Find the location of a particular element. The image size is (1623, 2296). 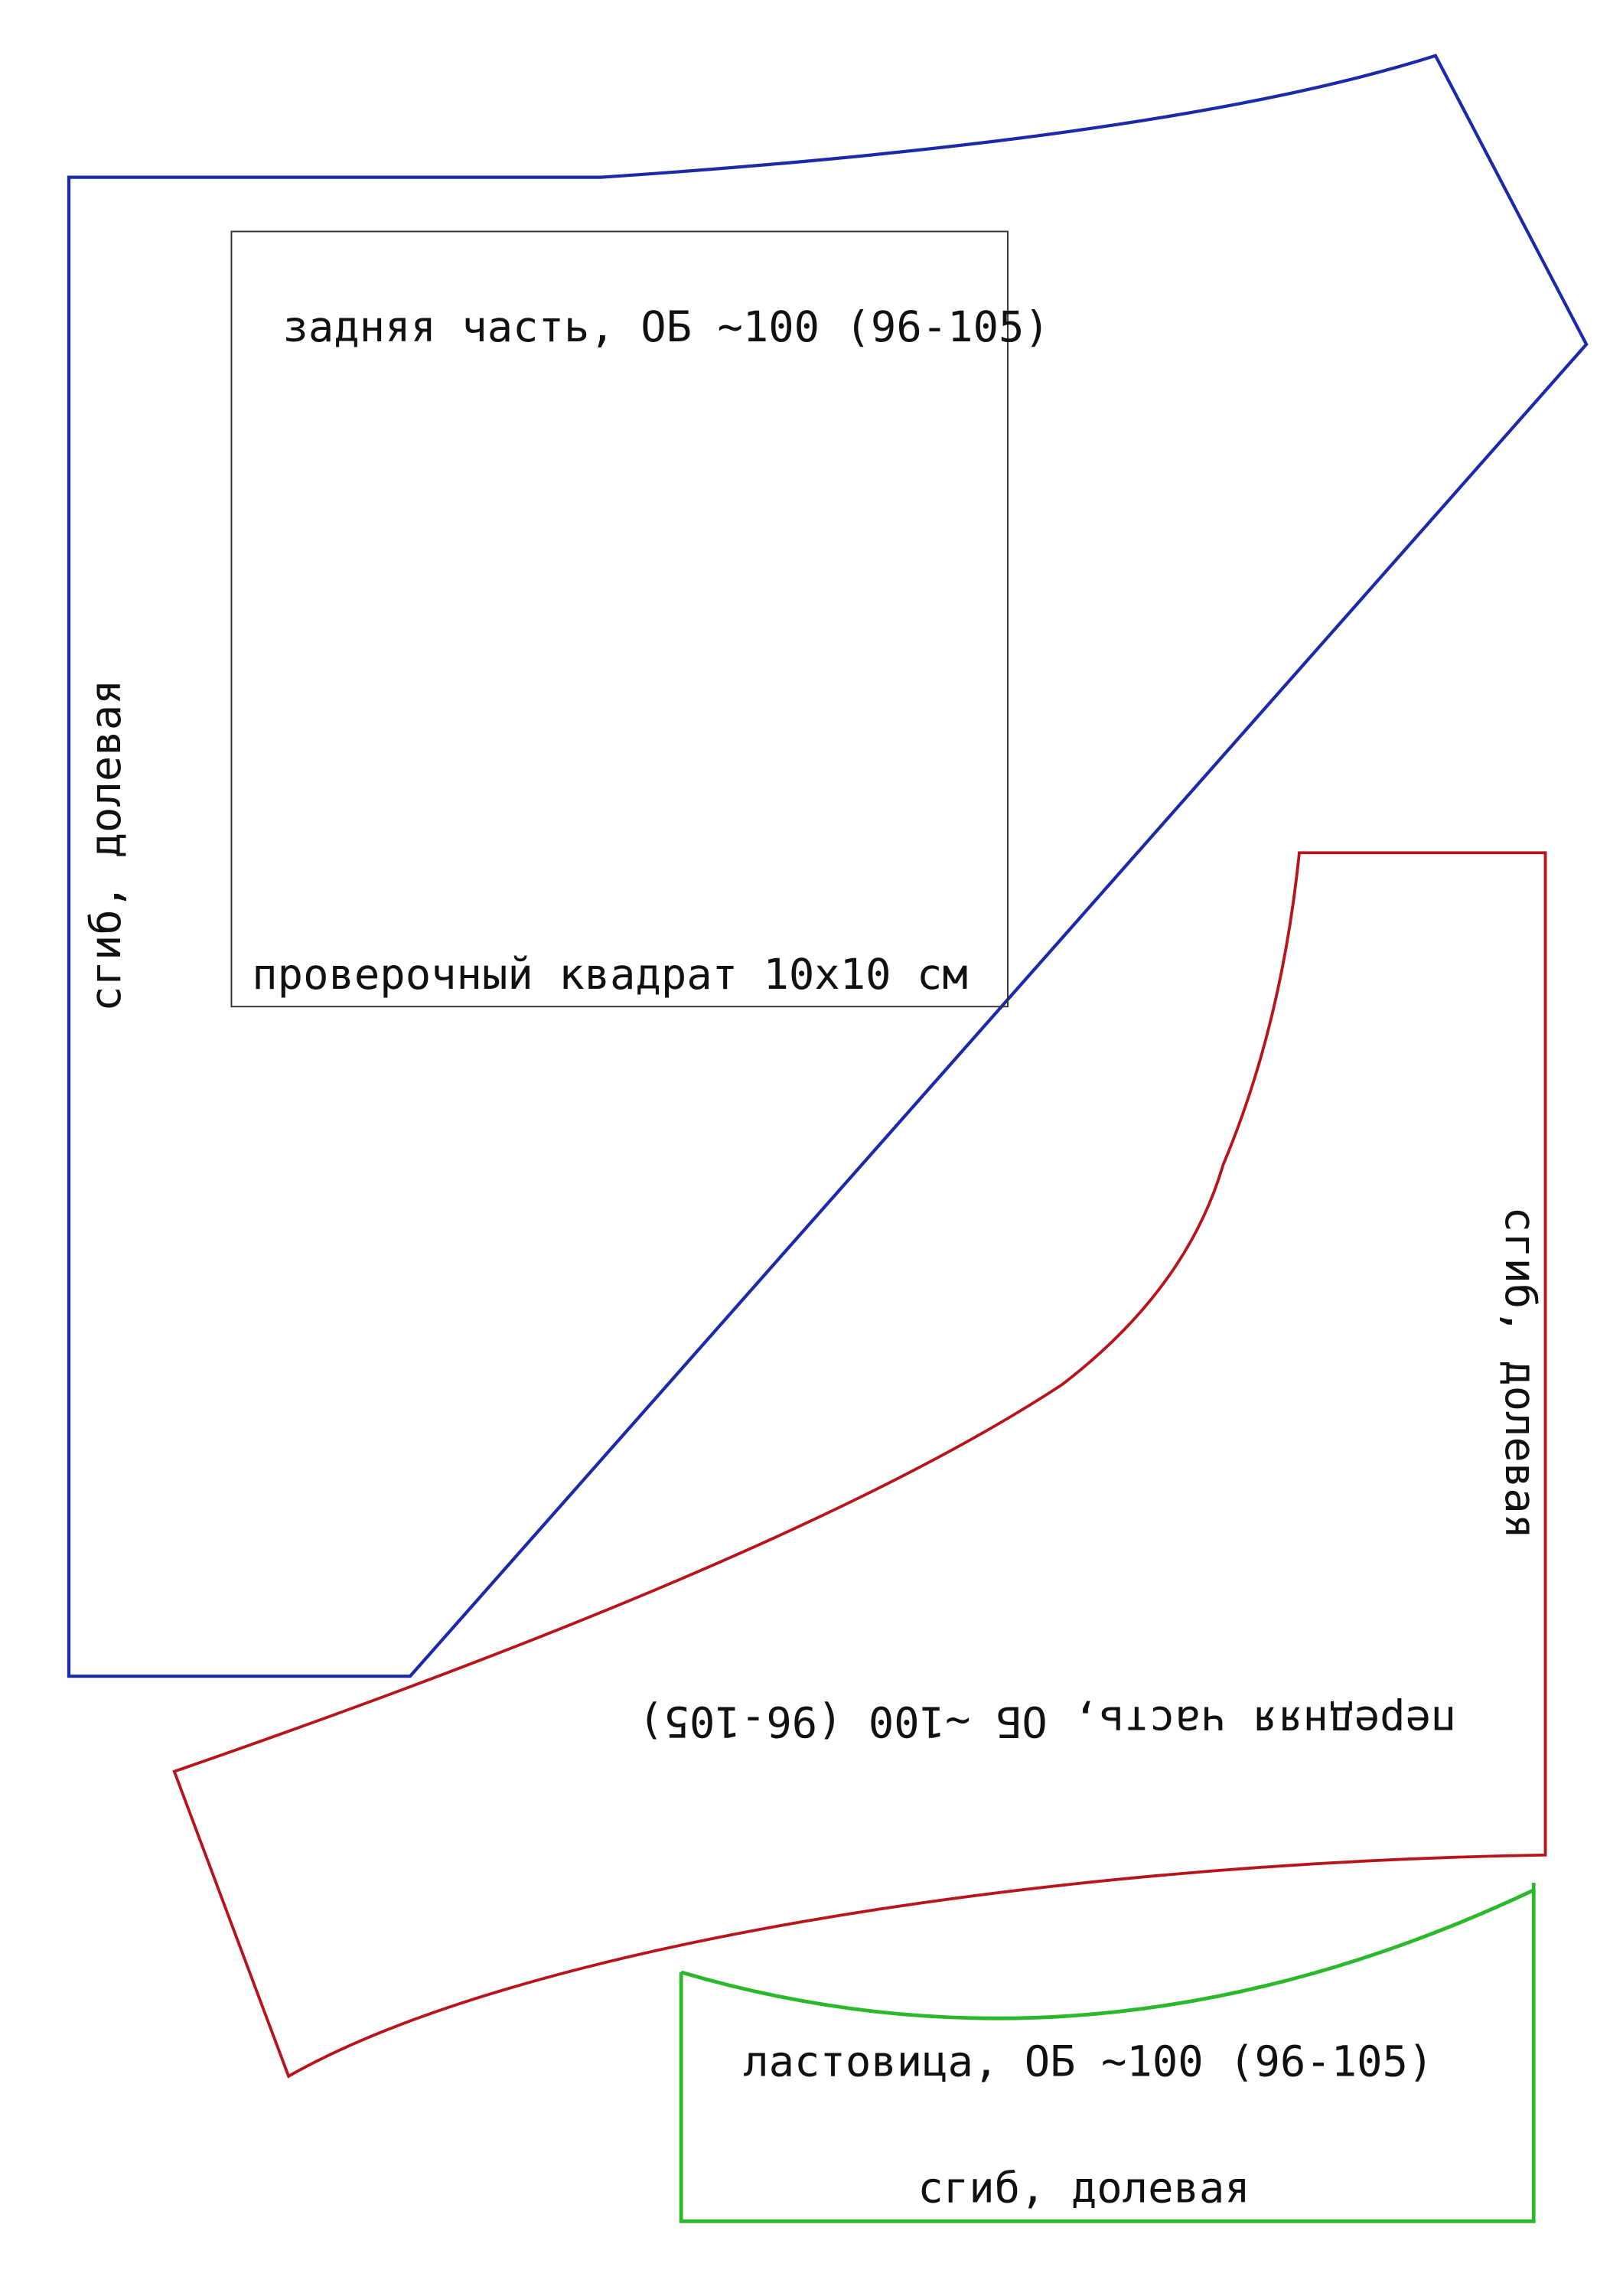

gusset-outline is located at coordinates (1107, 2053).